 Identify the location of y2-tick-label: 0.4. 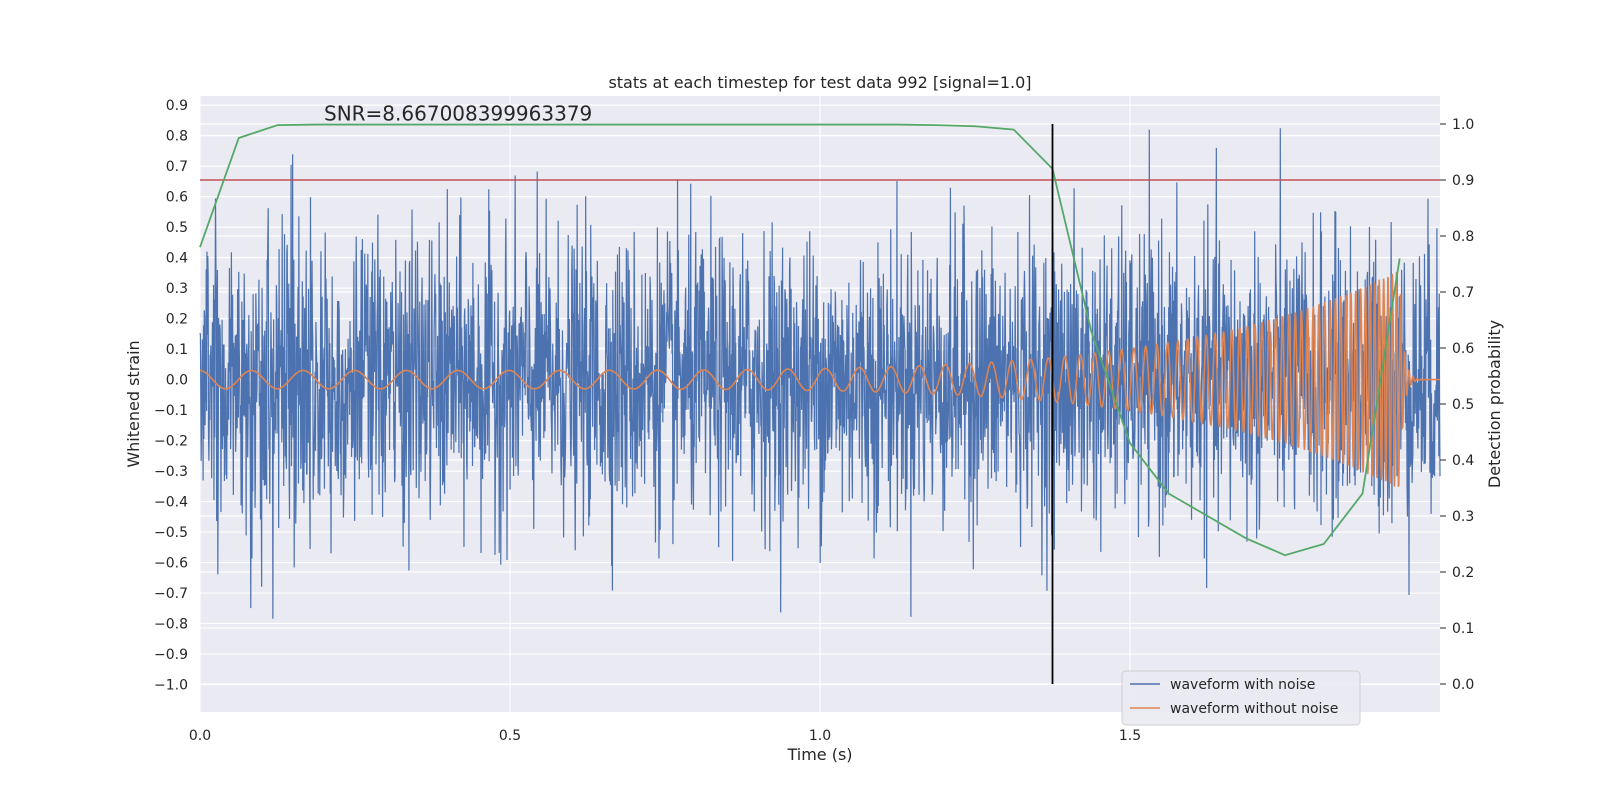
(1463, 461).